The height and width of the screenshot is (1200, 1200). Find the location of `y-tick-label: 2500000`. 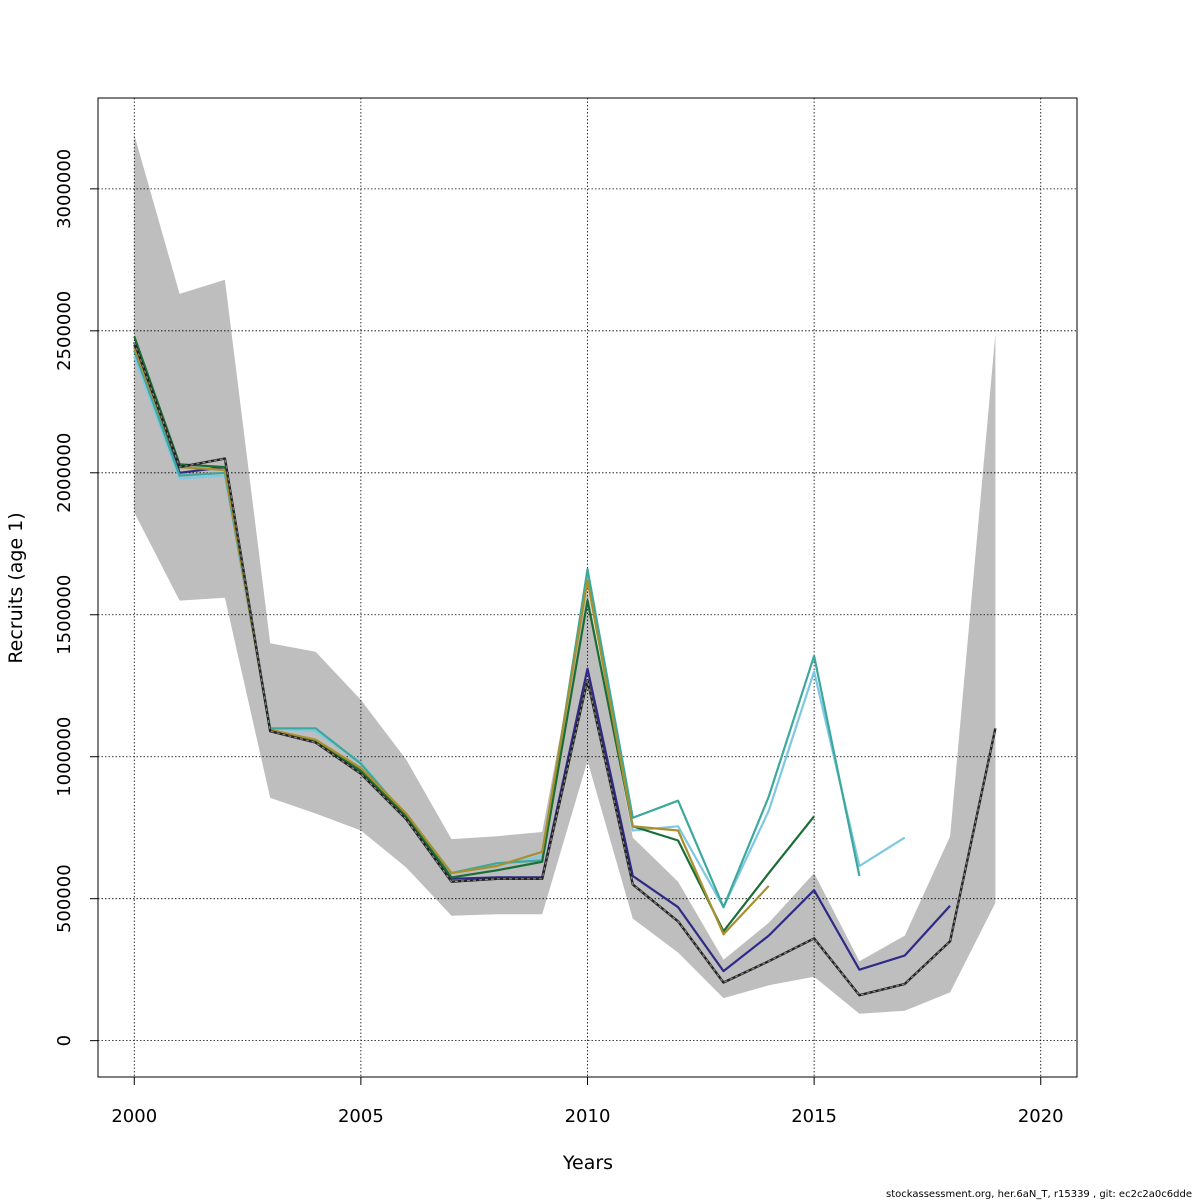

y-tick-label: 2500000 is located at coordinates (64, 331).